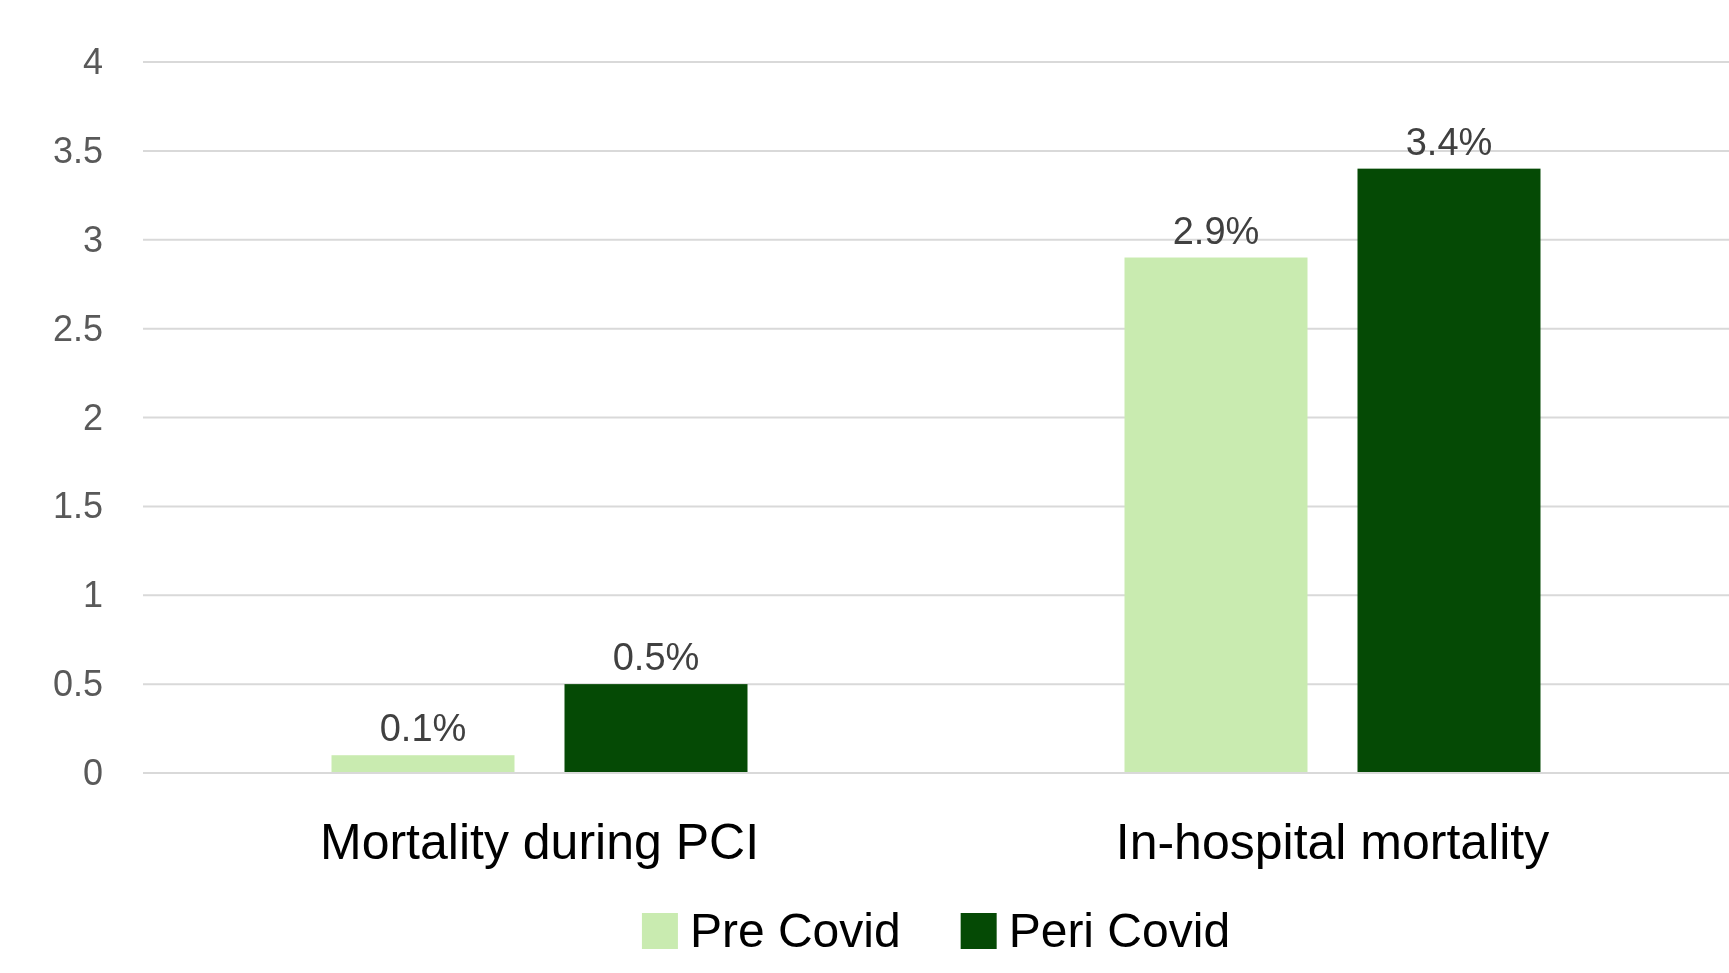 The image size is (1729, 973). Describe the element at coordinates (1449, 141) in the screenshot. I see `data-label: 3.4%` at that location.